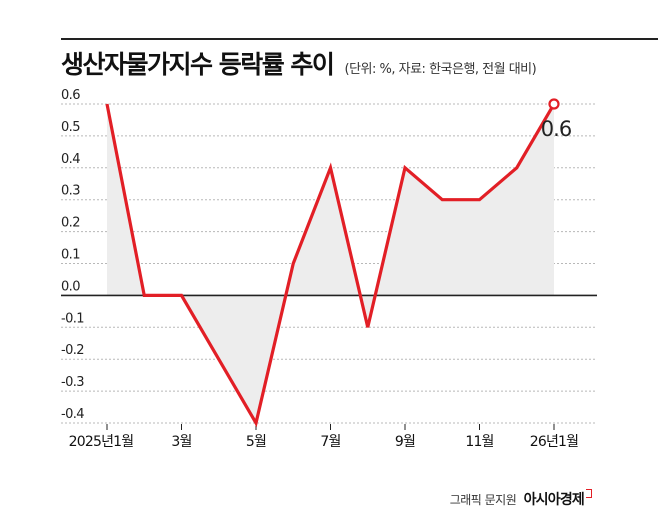 This screenshot has height=526, width=658. What do you see at coordinates (70, 191) in the screenshot?
I see `y-tick-label: 0.3` at bounding box center [70, 191].